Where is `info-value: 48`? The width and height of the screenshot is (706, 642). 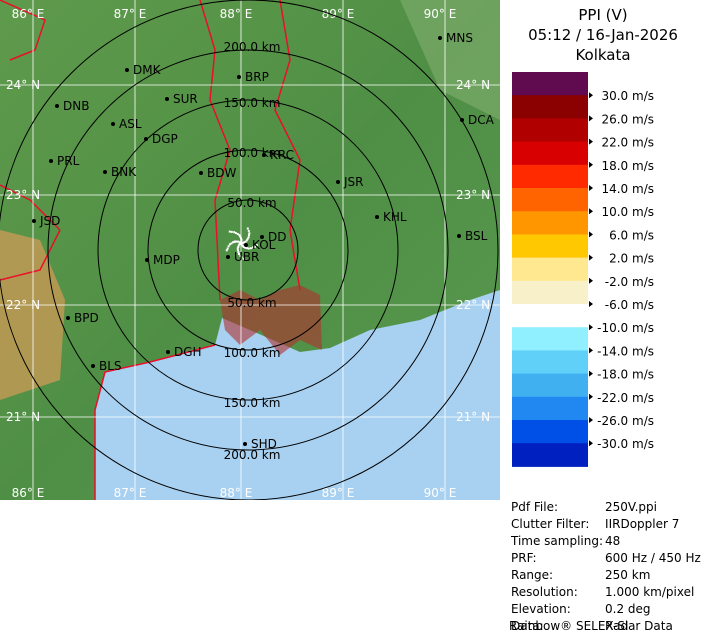 info-value: 48 is located at coordinates (613, 541).